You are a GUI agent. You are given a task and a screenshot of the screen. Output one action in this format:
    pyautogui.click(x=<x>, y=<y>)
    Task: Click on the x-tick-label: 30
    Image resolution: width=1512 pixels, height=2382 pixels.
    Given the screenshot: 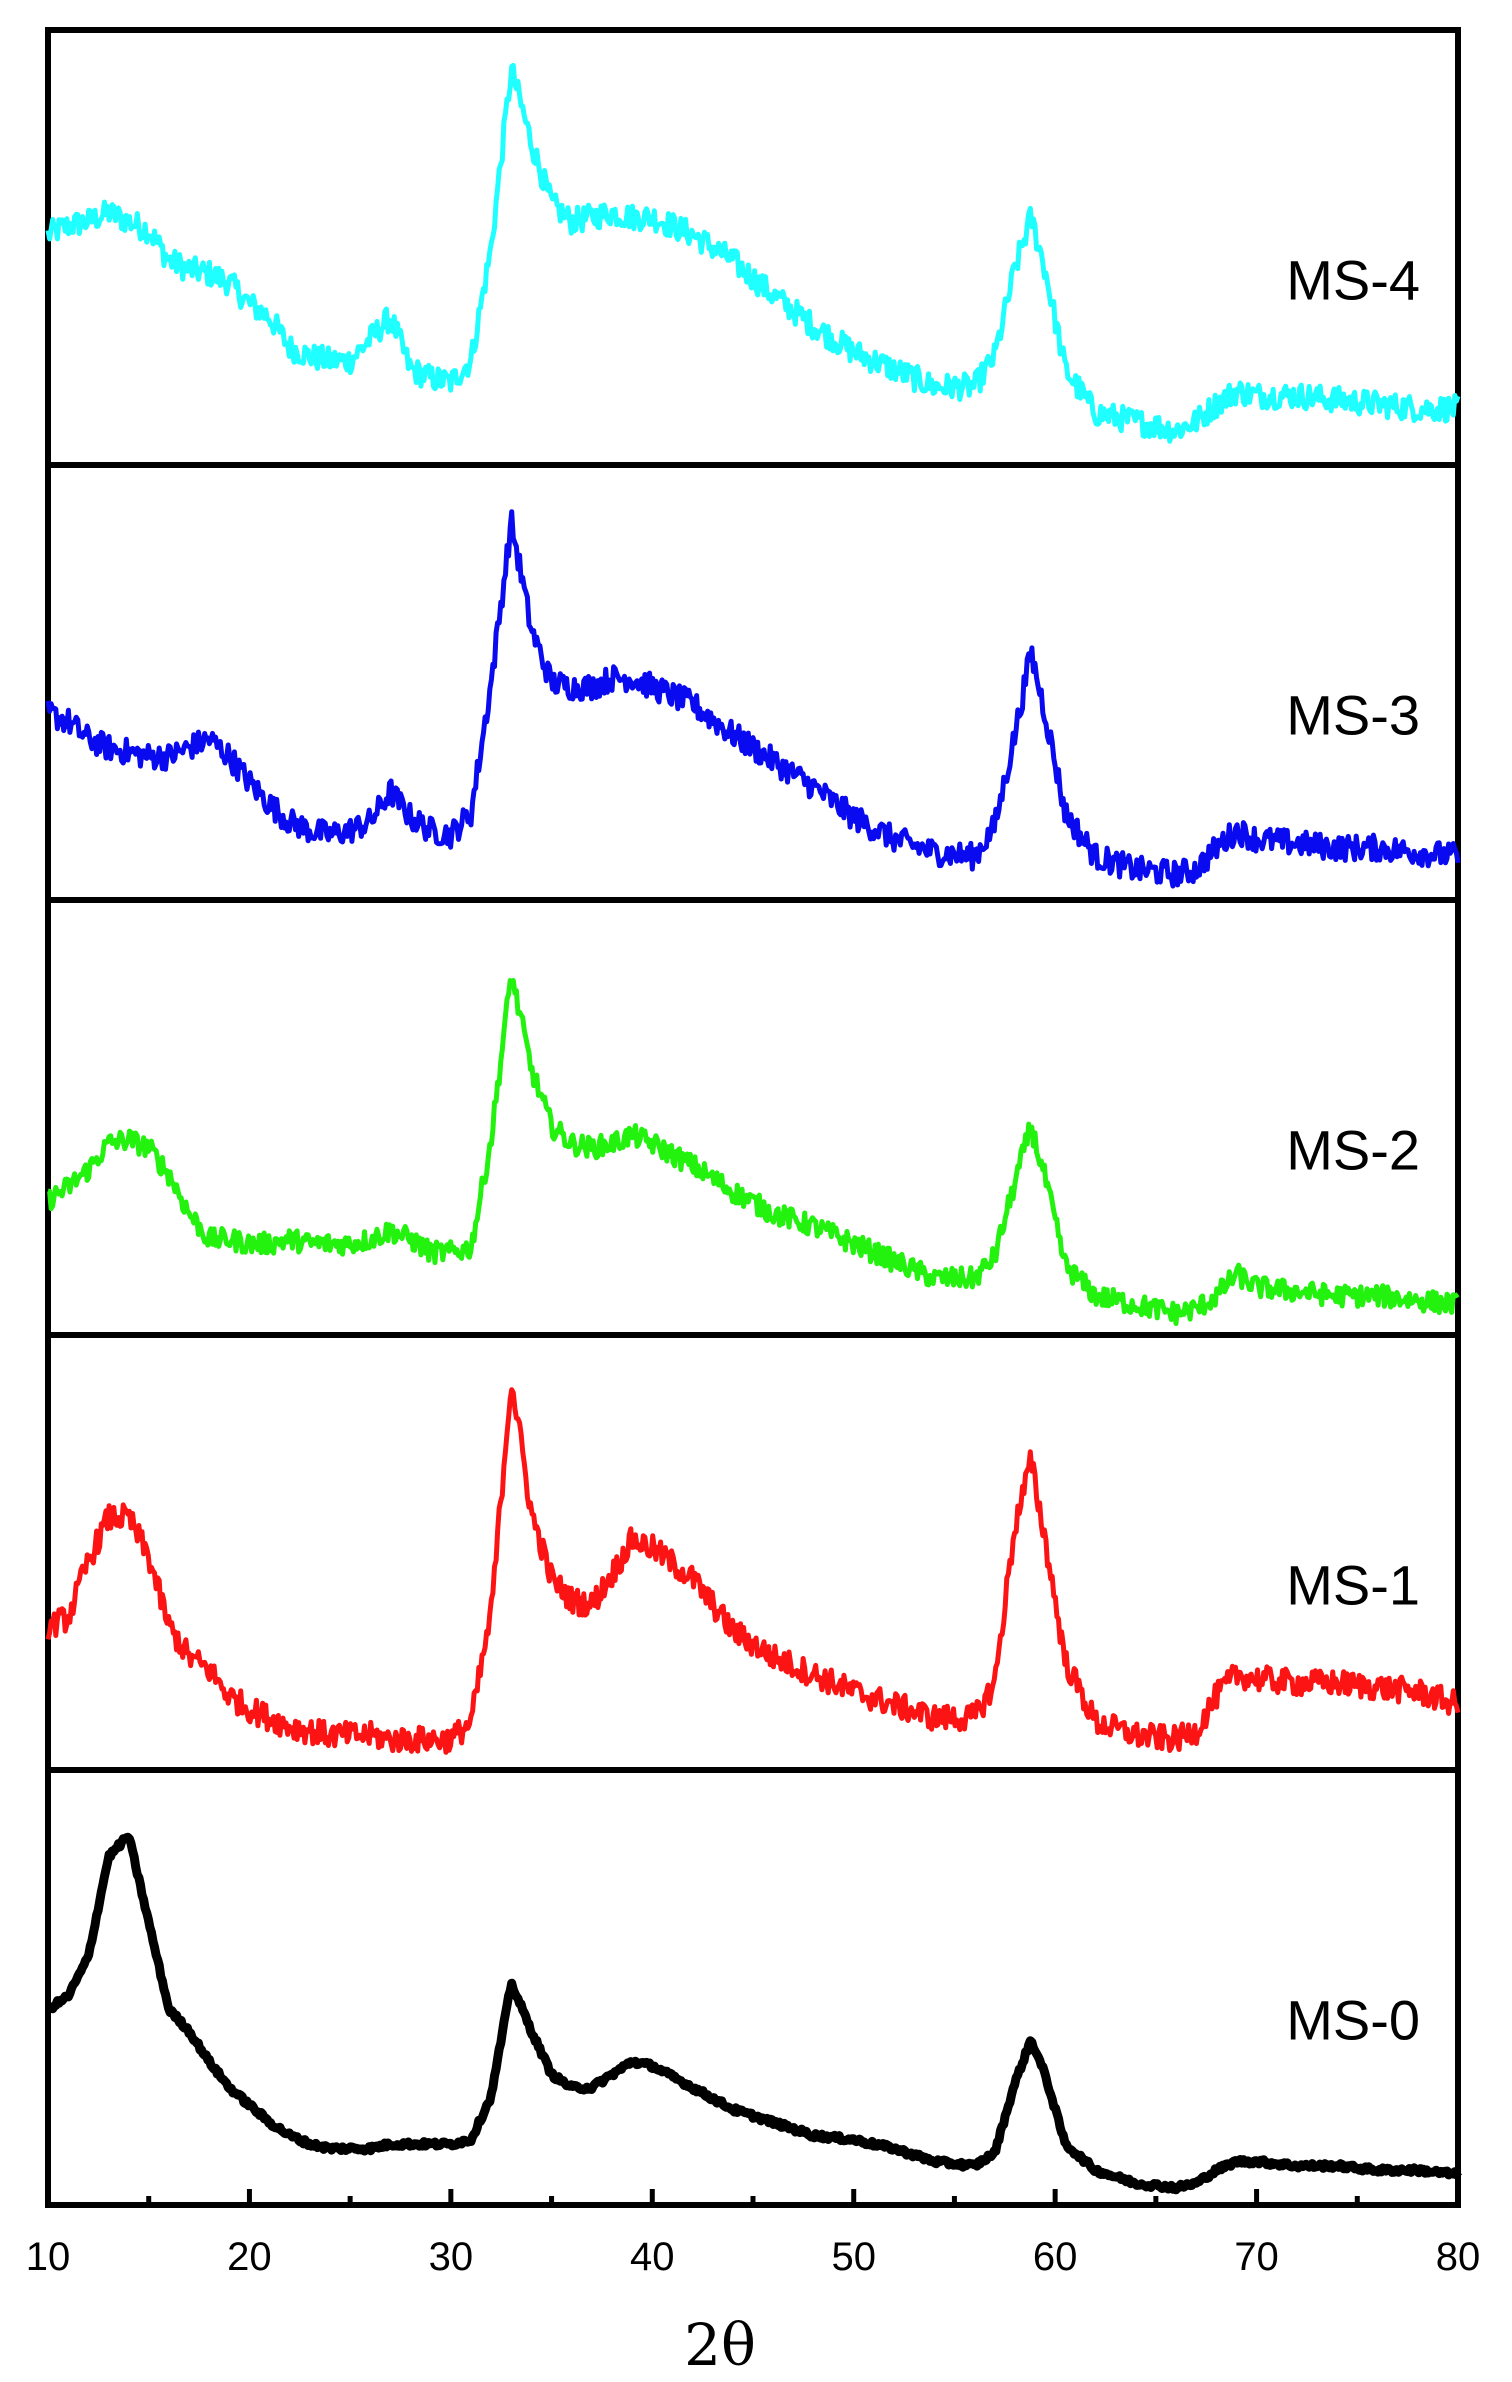 What is the action you would take?
    pyautogui.click(x=451, y=2257)
    